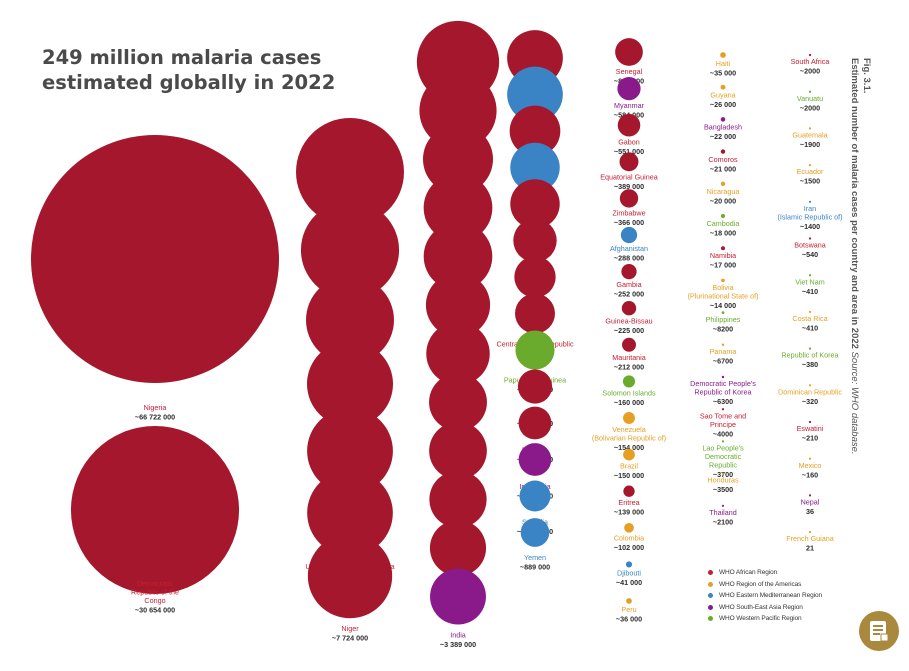 The width and height of the screenshot is (909, 671). Describe the element at coordinates (629, 258) in the screenshot. I see `value-label: ~288 000` at that location.